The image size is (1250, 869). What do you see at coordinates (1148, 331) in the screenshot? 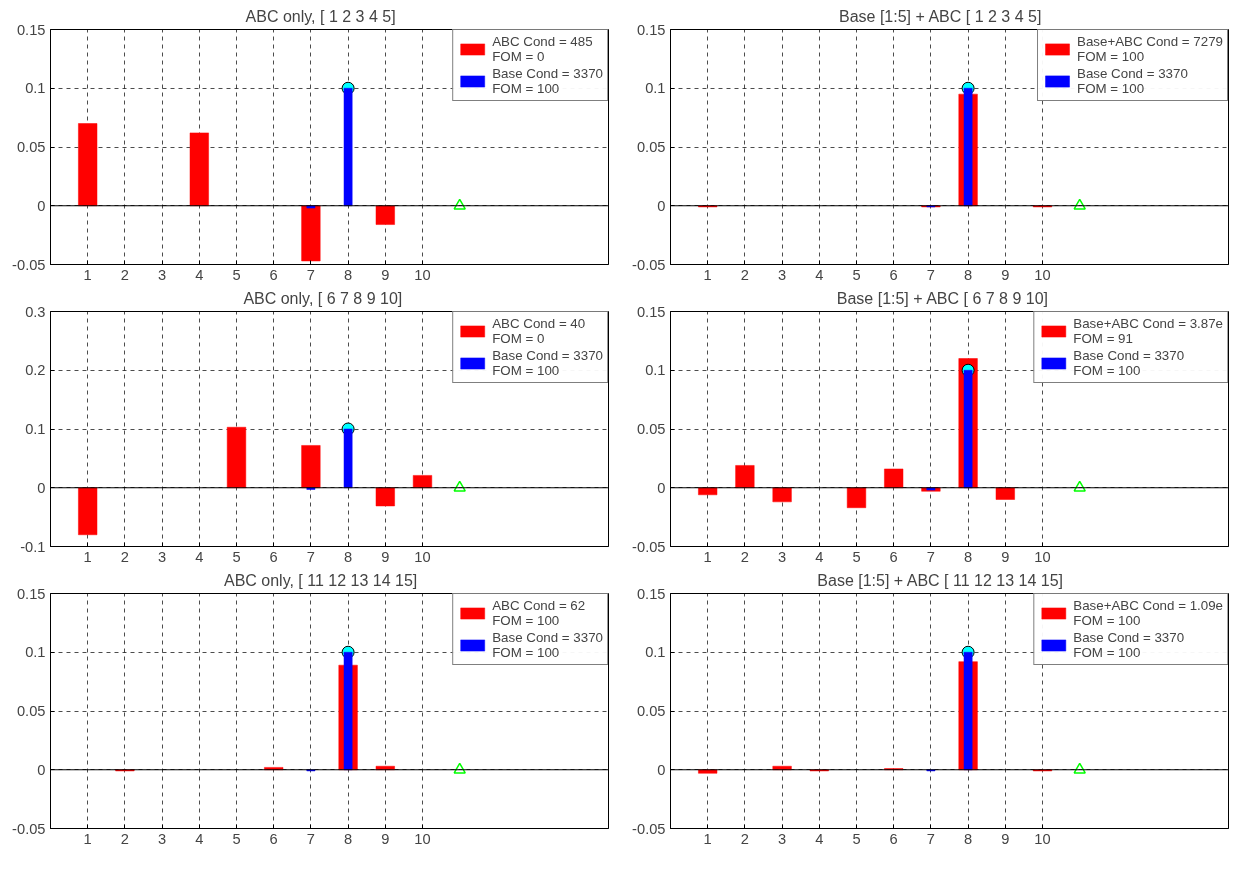
I see `legend-label: Base+ABC Cond = 3.87e FOM = 91` at bounding box center [1148, 331].